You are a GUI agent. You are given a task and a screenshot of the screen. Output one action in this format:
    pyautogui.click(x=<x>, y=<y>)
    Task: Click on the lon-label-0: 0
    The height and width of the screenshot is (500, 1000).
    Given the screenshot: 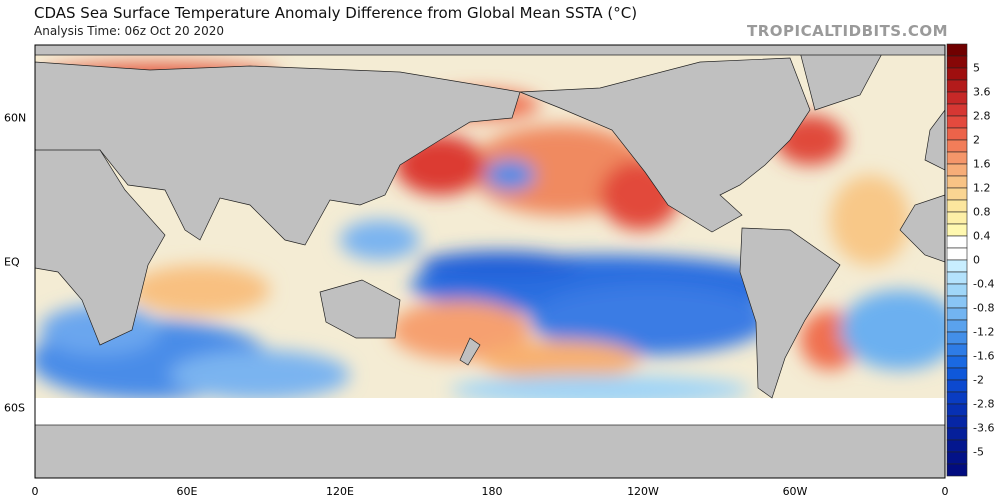 What is the action you would take?
    pyautogui.click(x=35, y=491)
    